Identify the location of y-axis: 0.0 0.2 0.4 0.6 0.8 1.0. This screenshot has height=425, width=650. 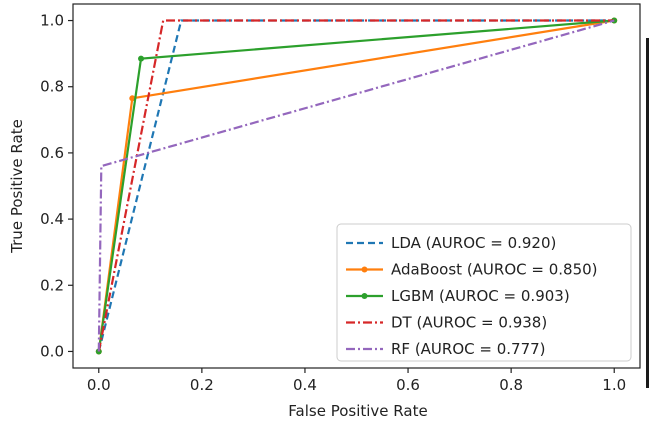
(56, 186).